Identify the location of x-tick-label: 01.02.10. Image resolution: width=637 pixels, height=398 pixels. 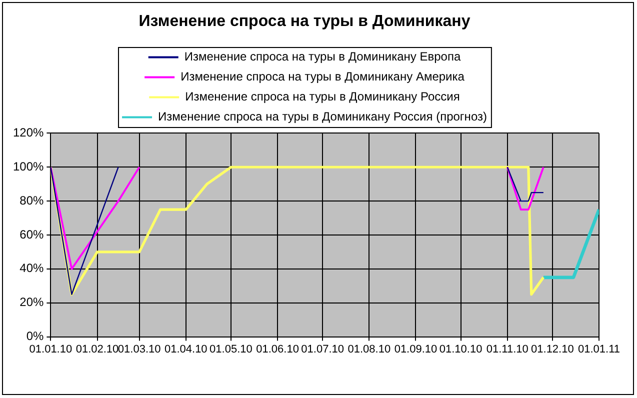
(97, 349).